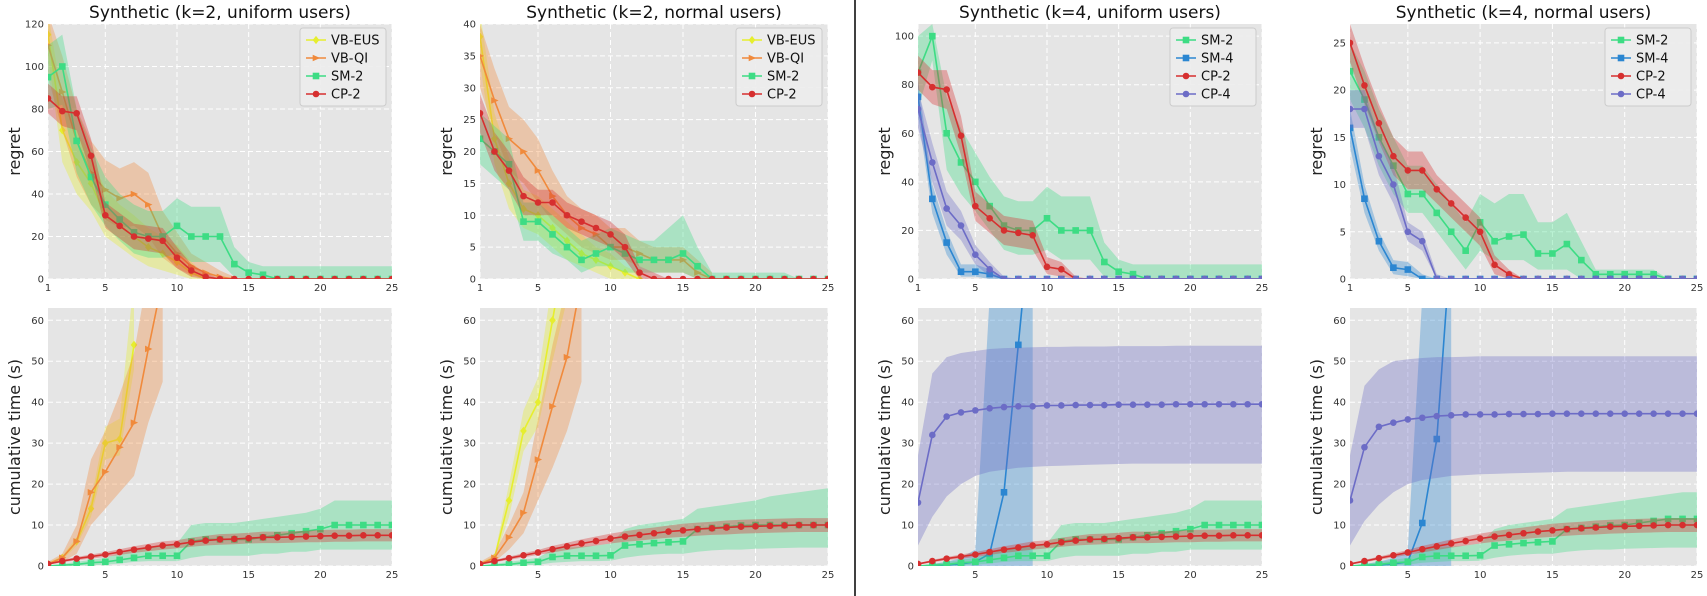  Describe the element at coordinates (1343, 280) in the screenshot. I see `y-tick-label: 0` at that location.